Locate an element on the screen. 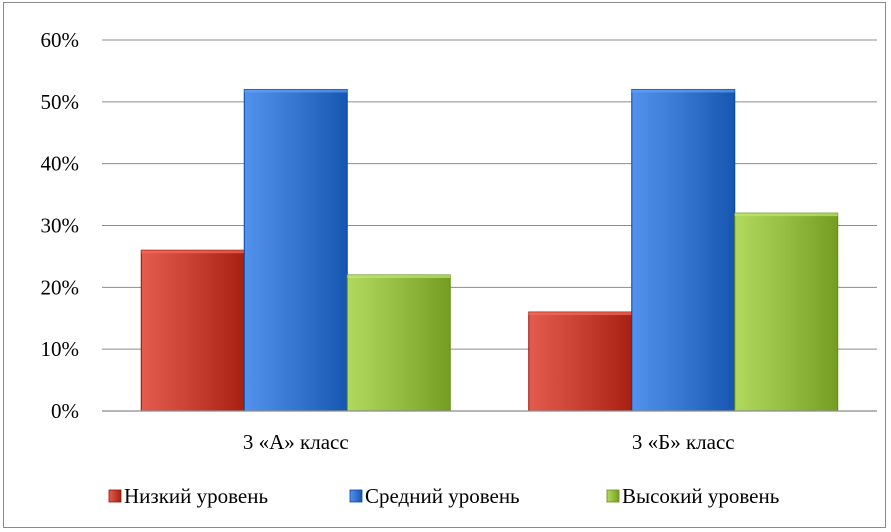  y-tick-label: 10% is located at coordinates (60, 349).